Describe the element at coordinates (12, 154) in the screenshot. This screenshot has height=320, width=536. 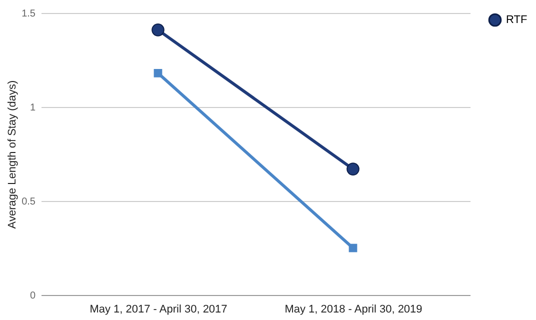
I see `y-axis-title: Average Length of Stay (days)` at that location.